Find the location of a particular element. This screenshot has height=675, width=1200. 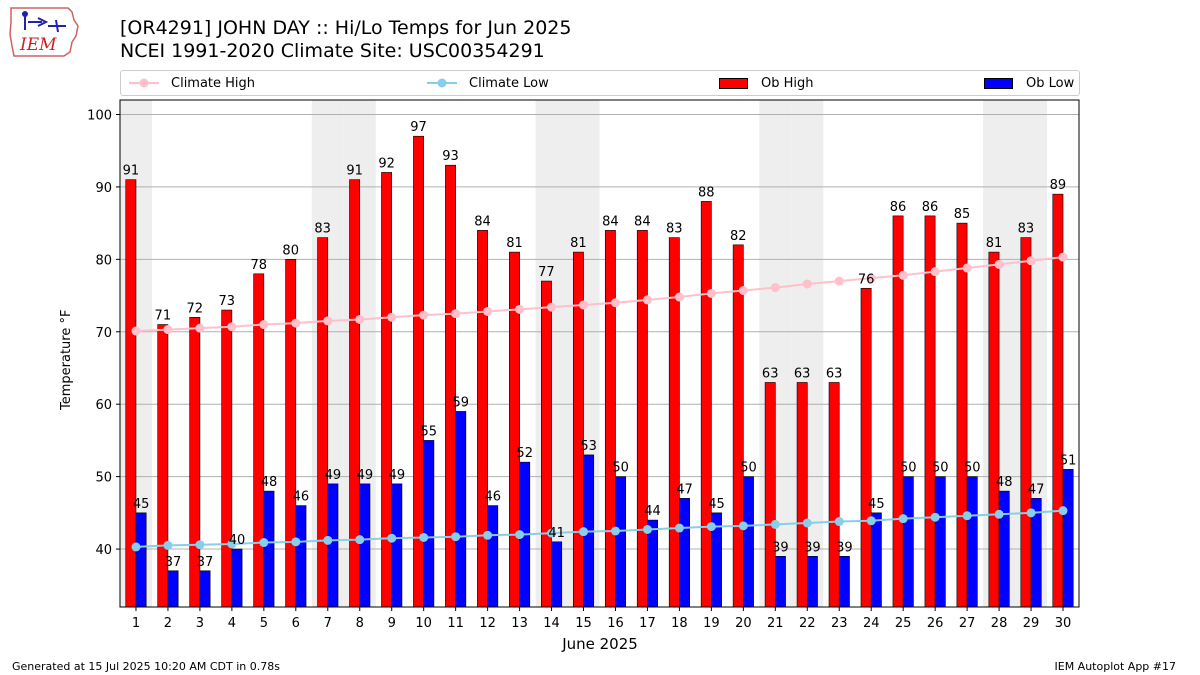

x-tick-label: 23 is located at coordinates (839, 623).